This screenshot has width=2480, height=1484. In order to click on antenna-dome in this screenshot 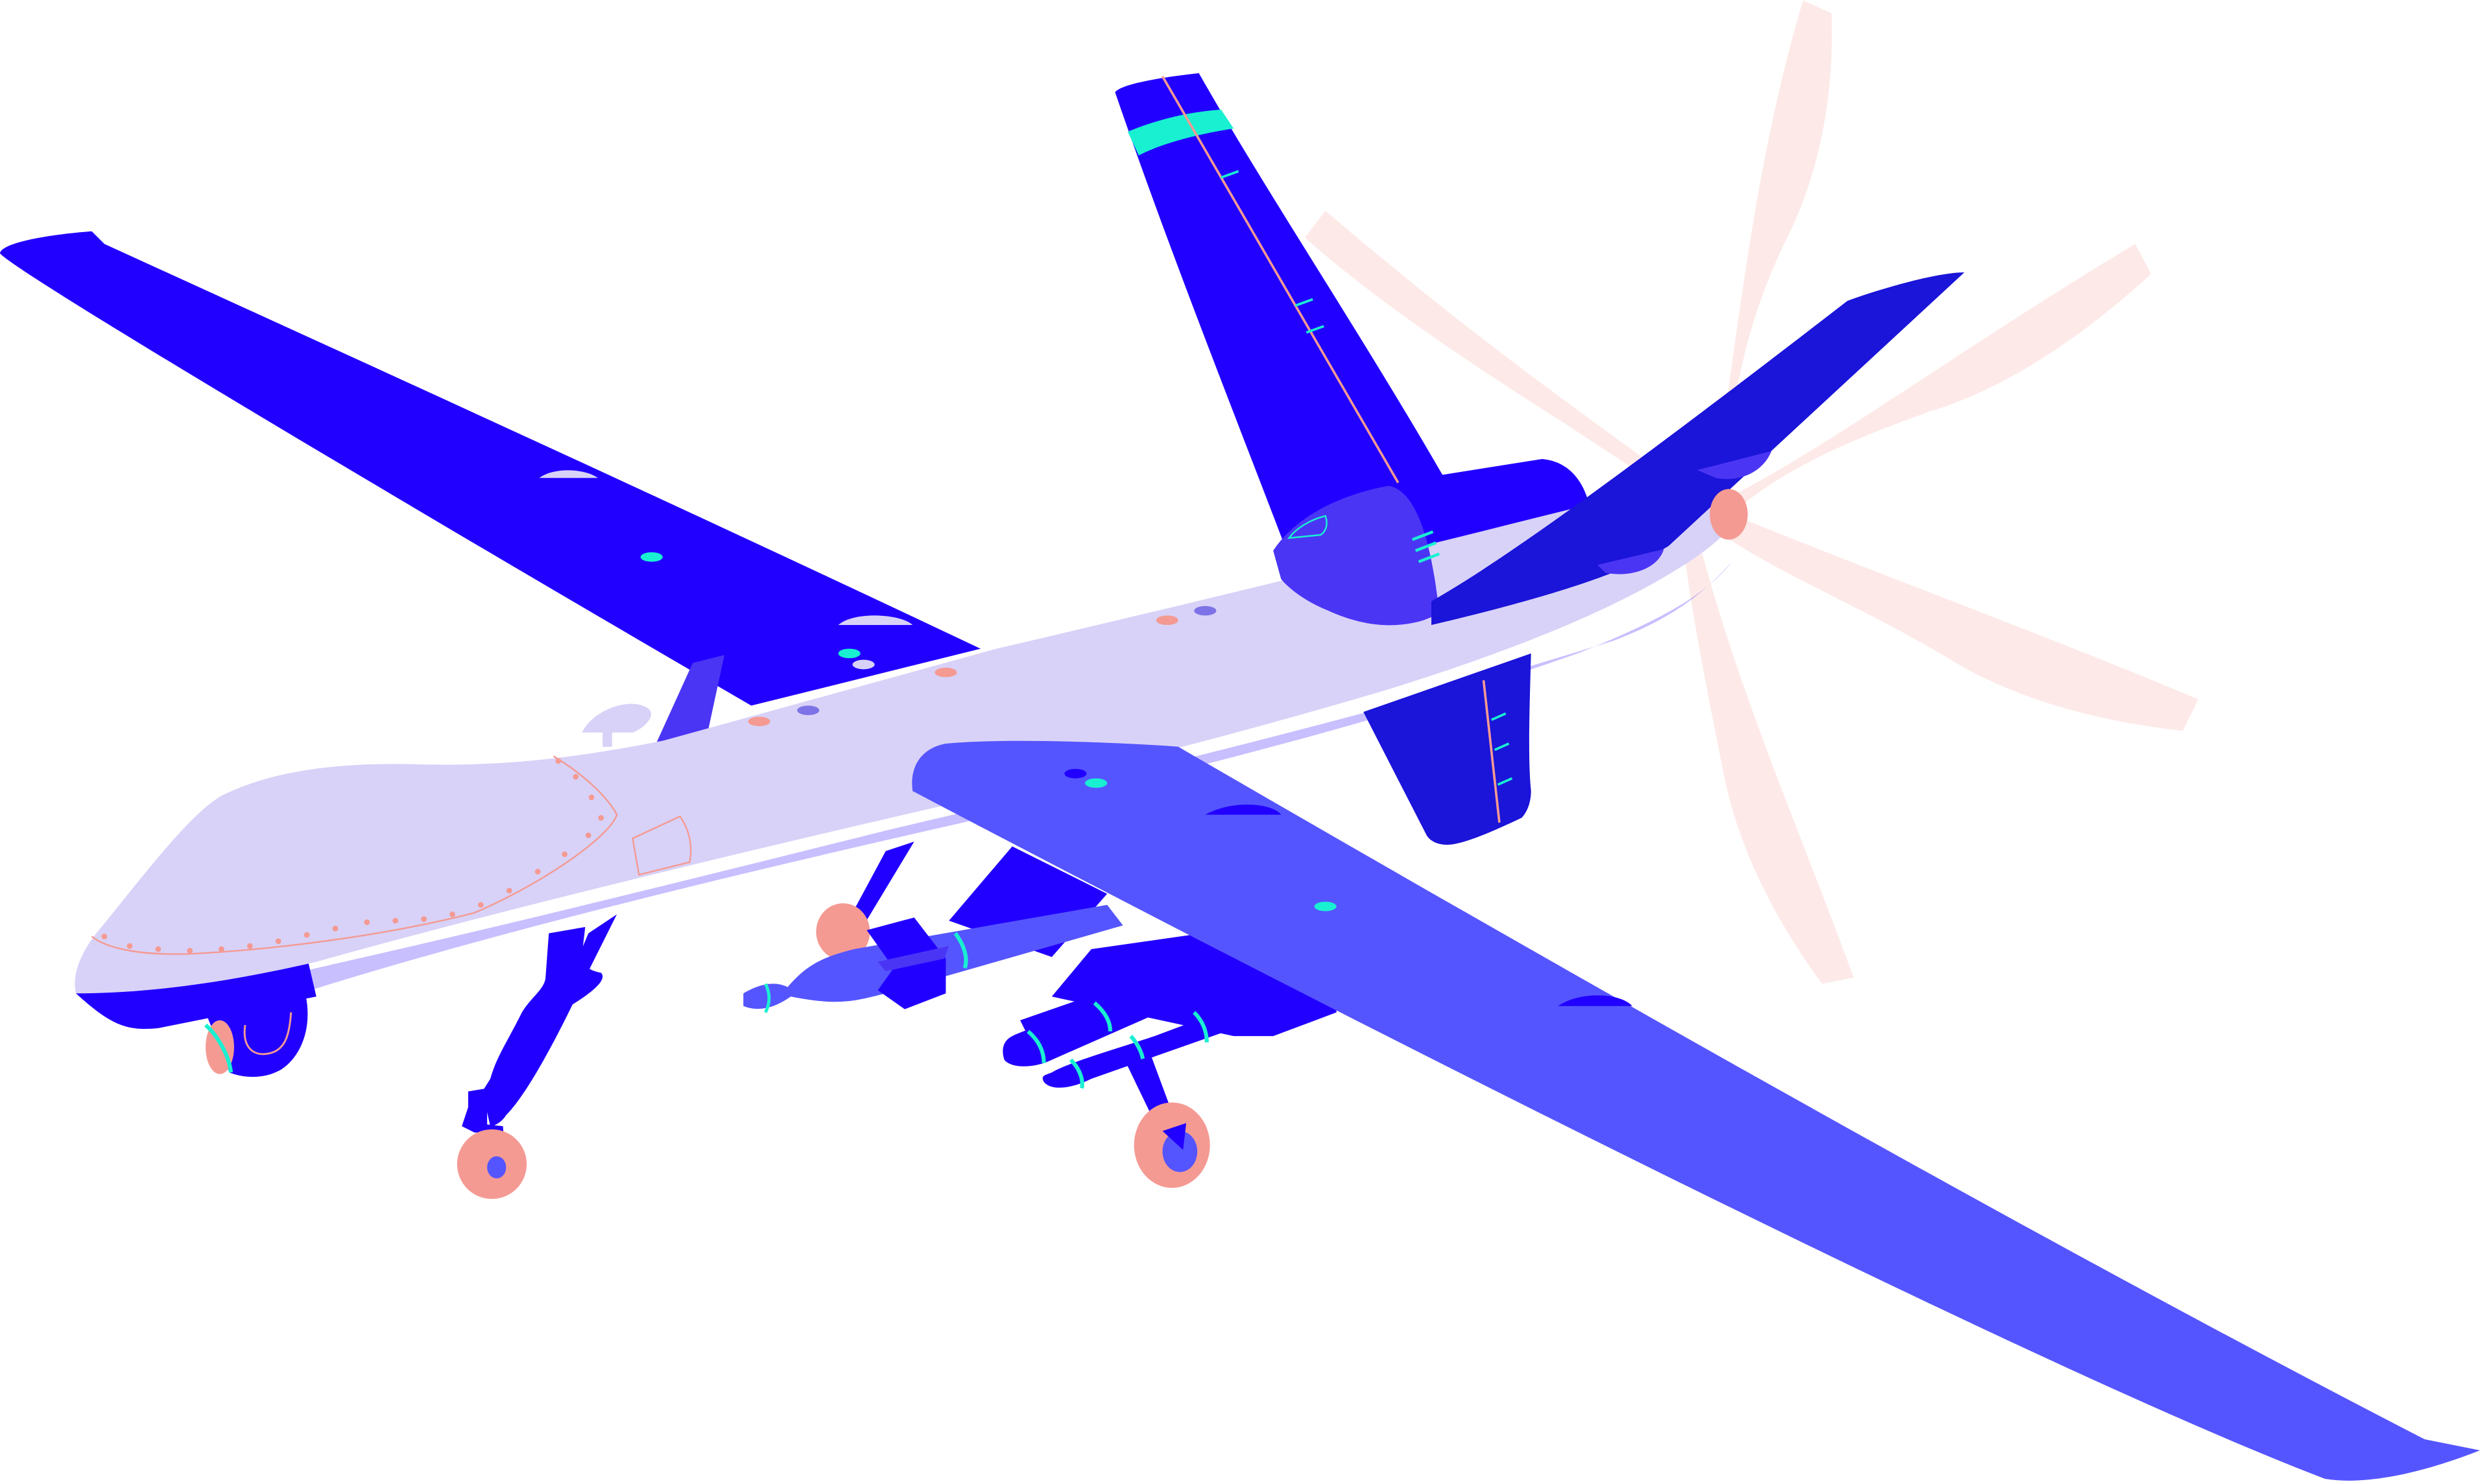, I will do `click(616, 718)`.